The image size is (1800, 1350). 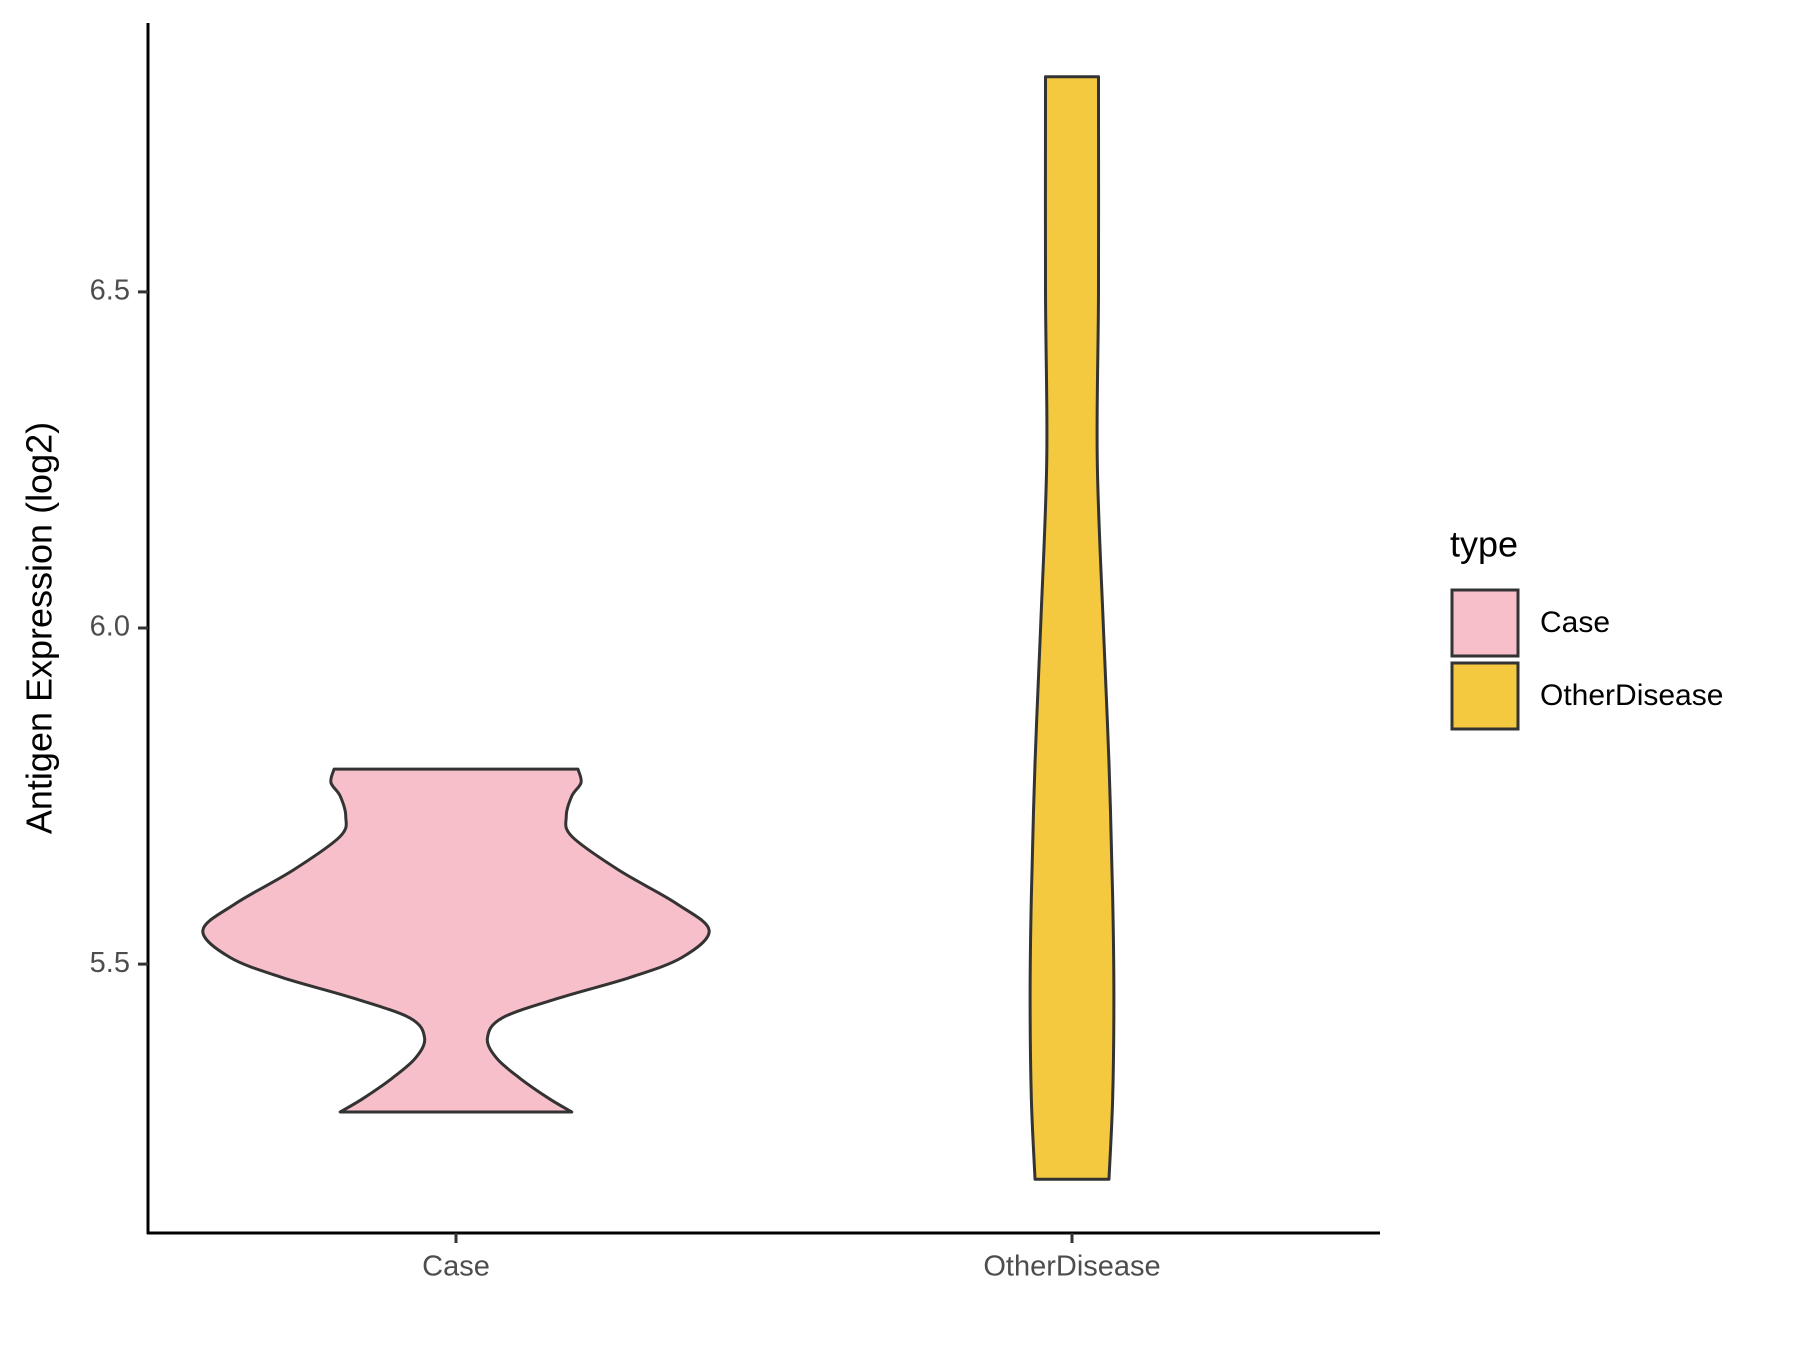 I want to click on x-tick-label: OtherDisease, so click(x=1071, y=1267).